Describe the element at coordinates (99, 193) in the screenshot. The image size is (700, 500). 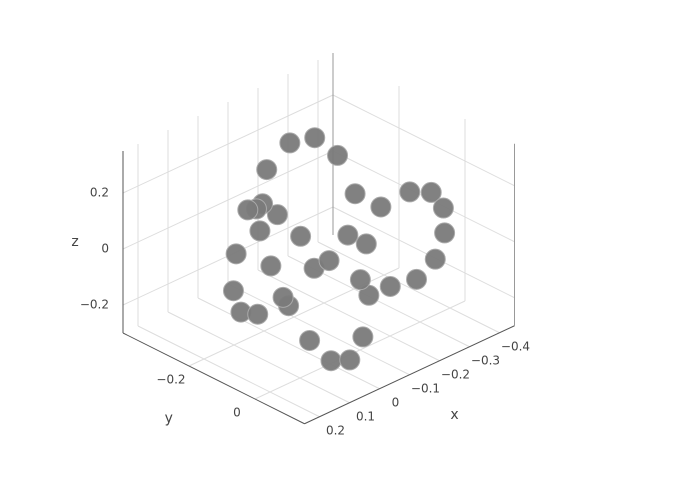
I see `z-tick-label: 0.2` at that location.